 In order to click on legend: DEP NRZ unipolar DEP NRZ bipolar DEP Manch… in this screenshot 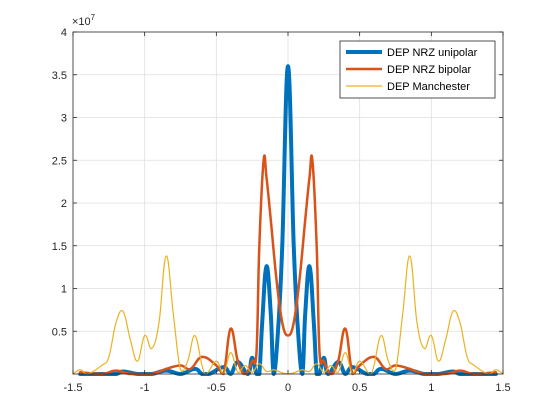, I will do `click(417, 69)`.